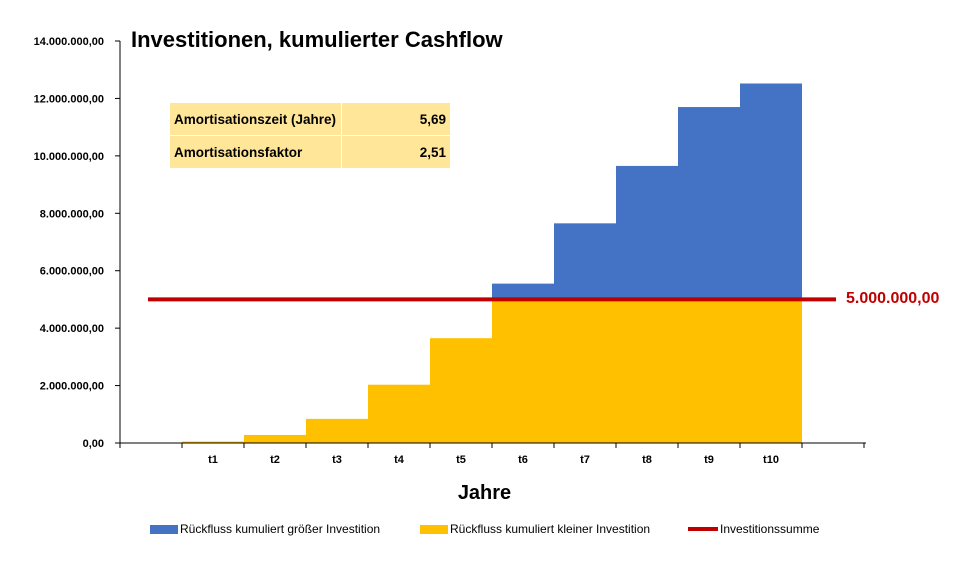 The image size is (969, 563). I want to click on legend-item-investitionssumme: Investitionssumme, so click(753, 529).